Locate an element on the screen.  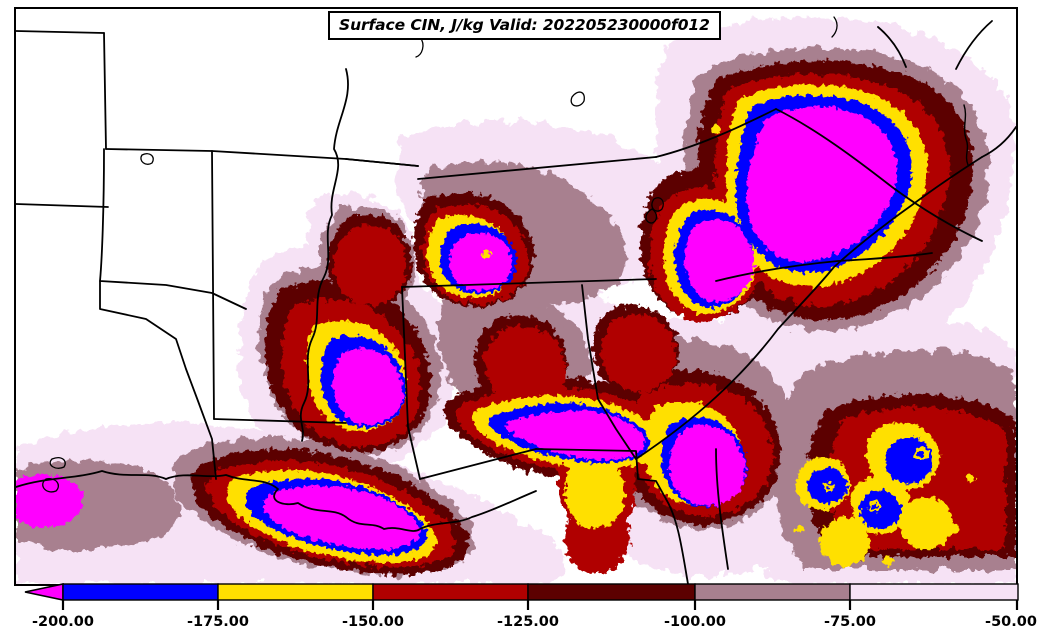
colorbar-tick-label: -175.00 is located at coordinates (218, 622).